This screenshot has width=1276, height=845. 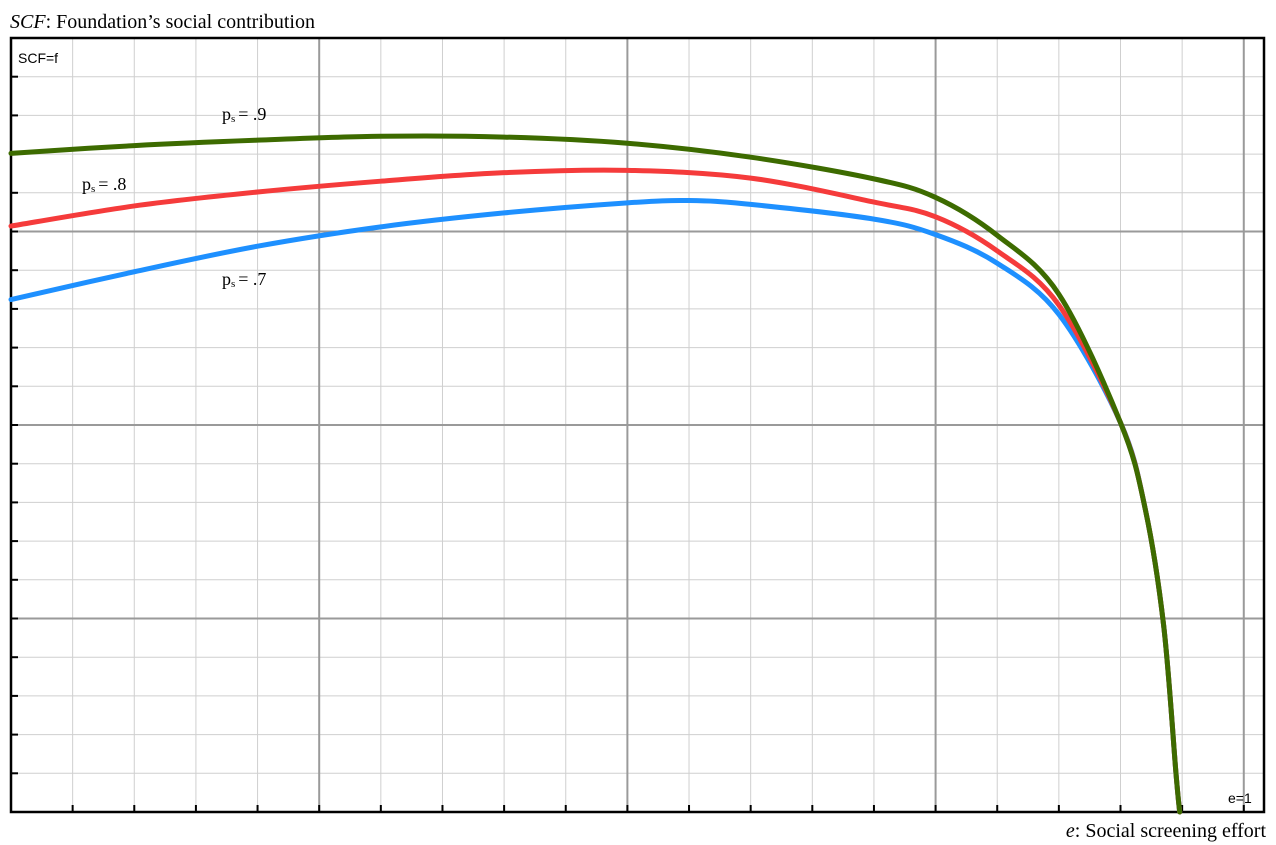 What do you see at coordinates (38, 58) in the screenshot?
I see `y-axis-tag: SCF=f` at bounding box center [38, 58].